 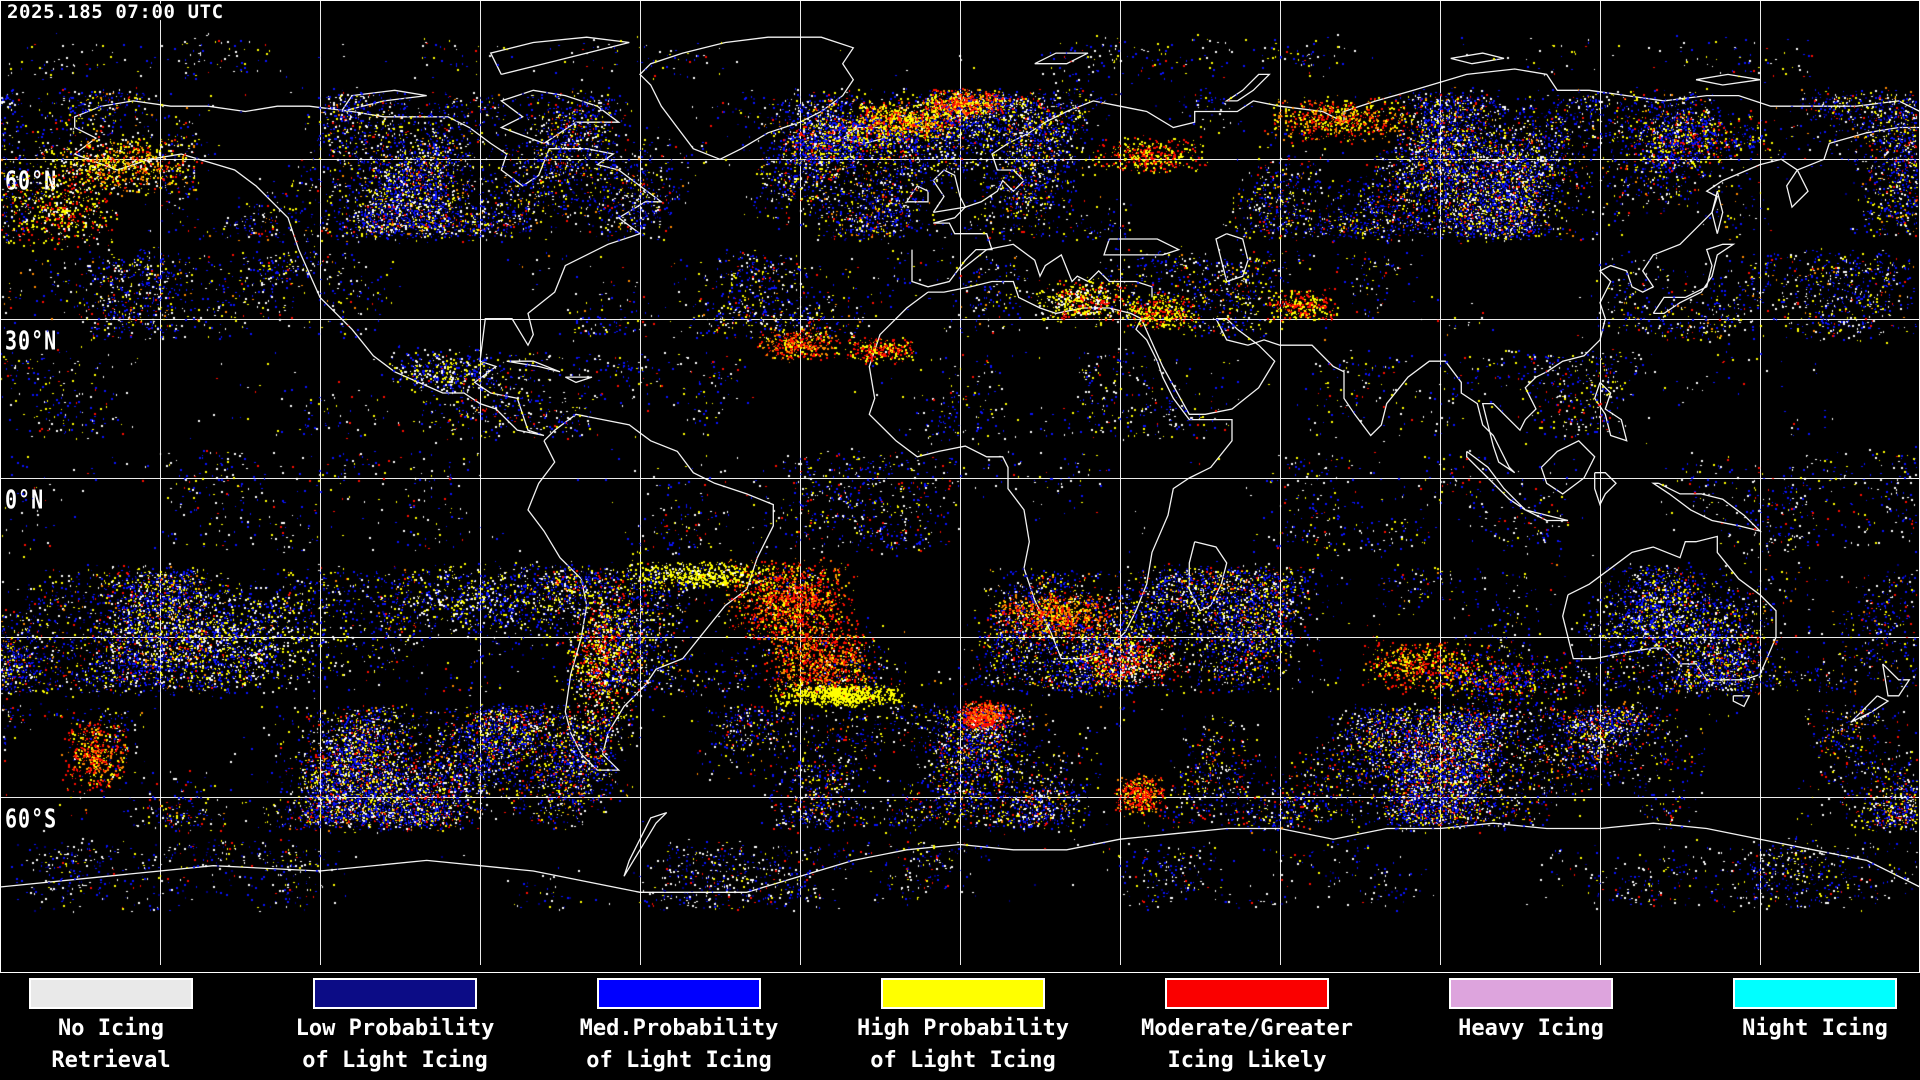 What do you see at coordinates (963, 1044) in the screenshot?
I see `legend-label: High Probability of Light Icing` at bounding box center [963, 1044].